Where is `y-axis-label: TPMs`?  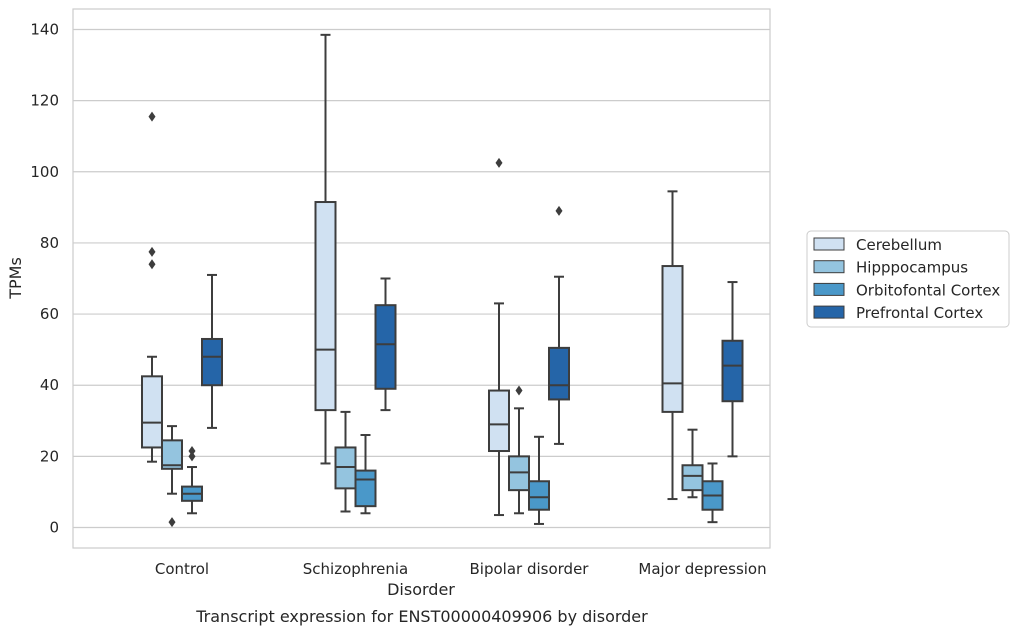
y-axis-label: TPMs is located at coordinates (15, 278).